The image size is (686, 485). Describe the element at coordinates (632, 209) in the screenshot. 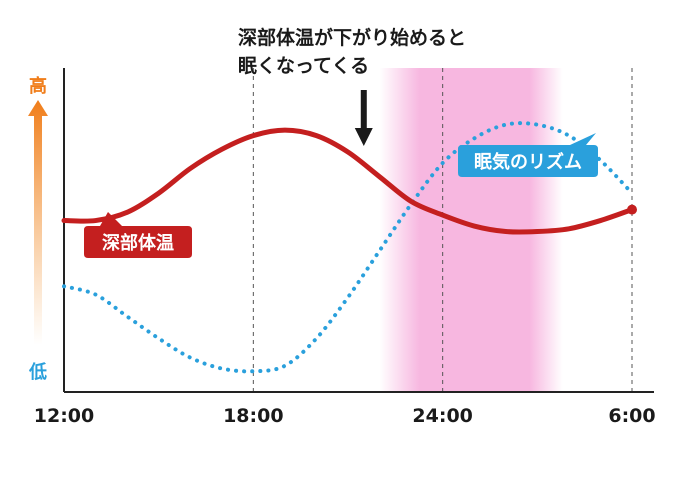

I see `series-end-dot-core-temperature` at that location.